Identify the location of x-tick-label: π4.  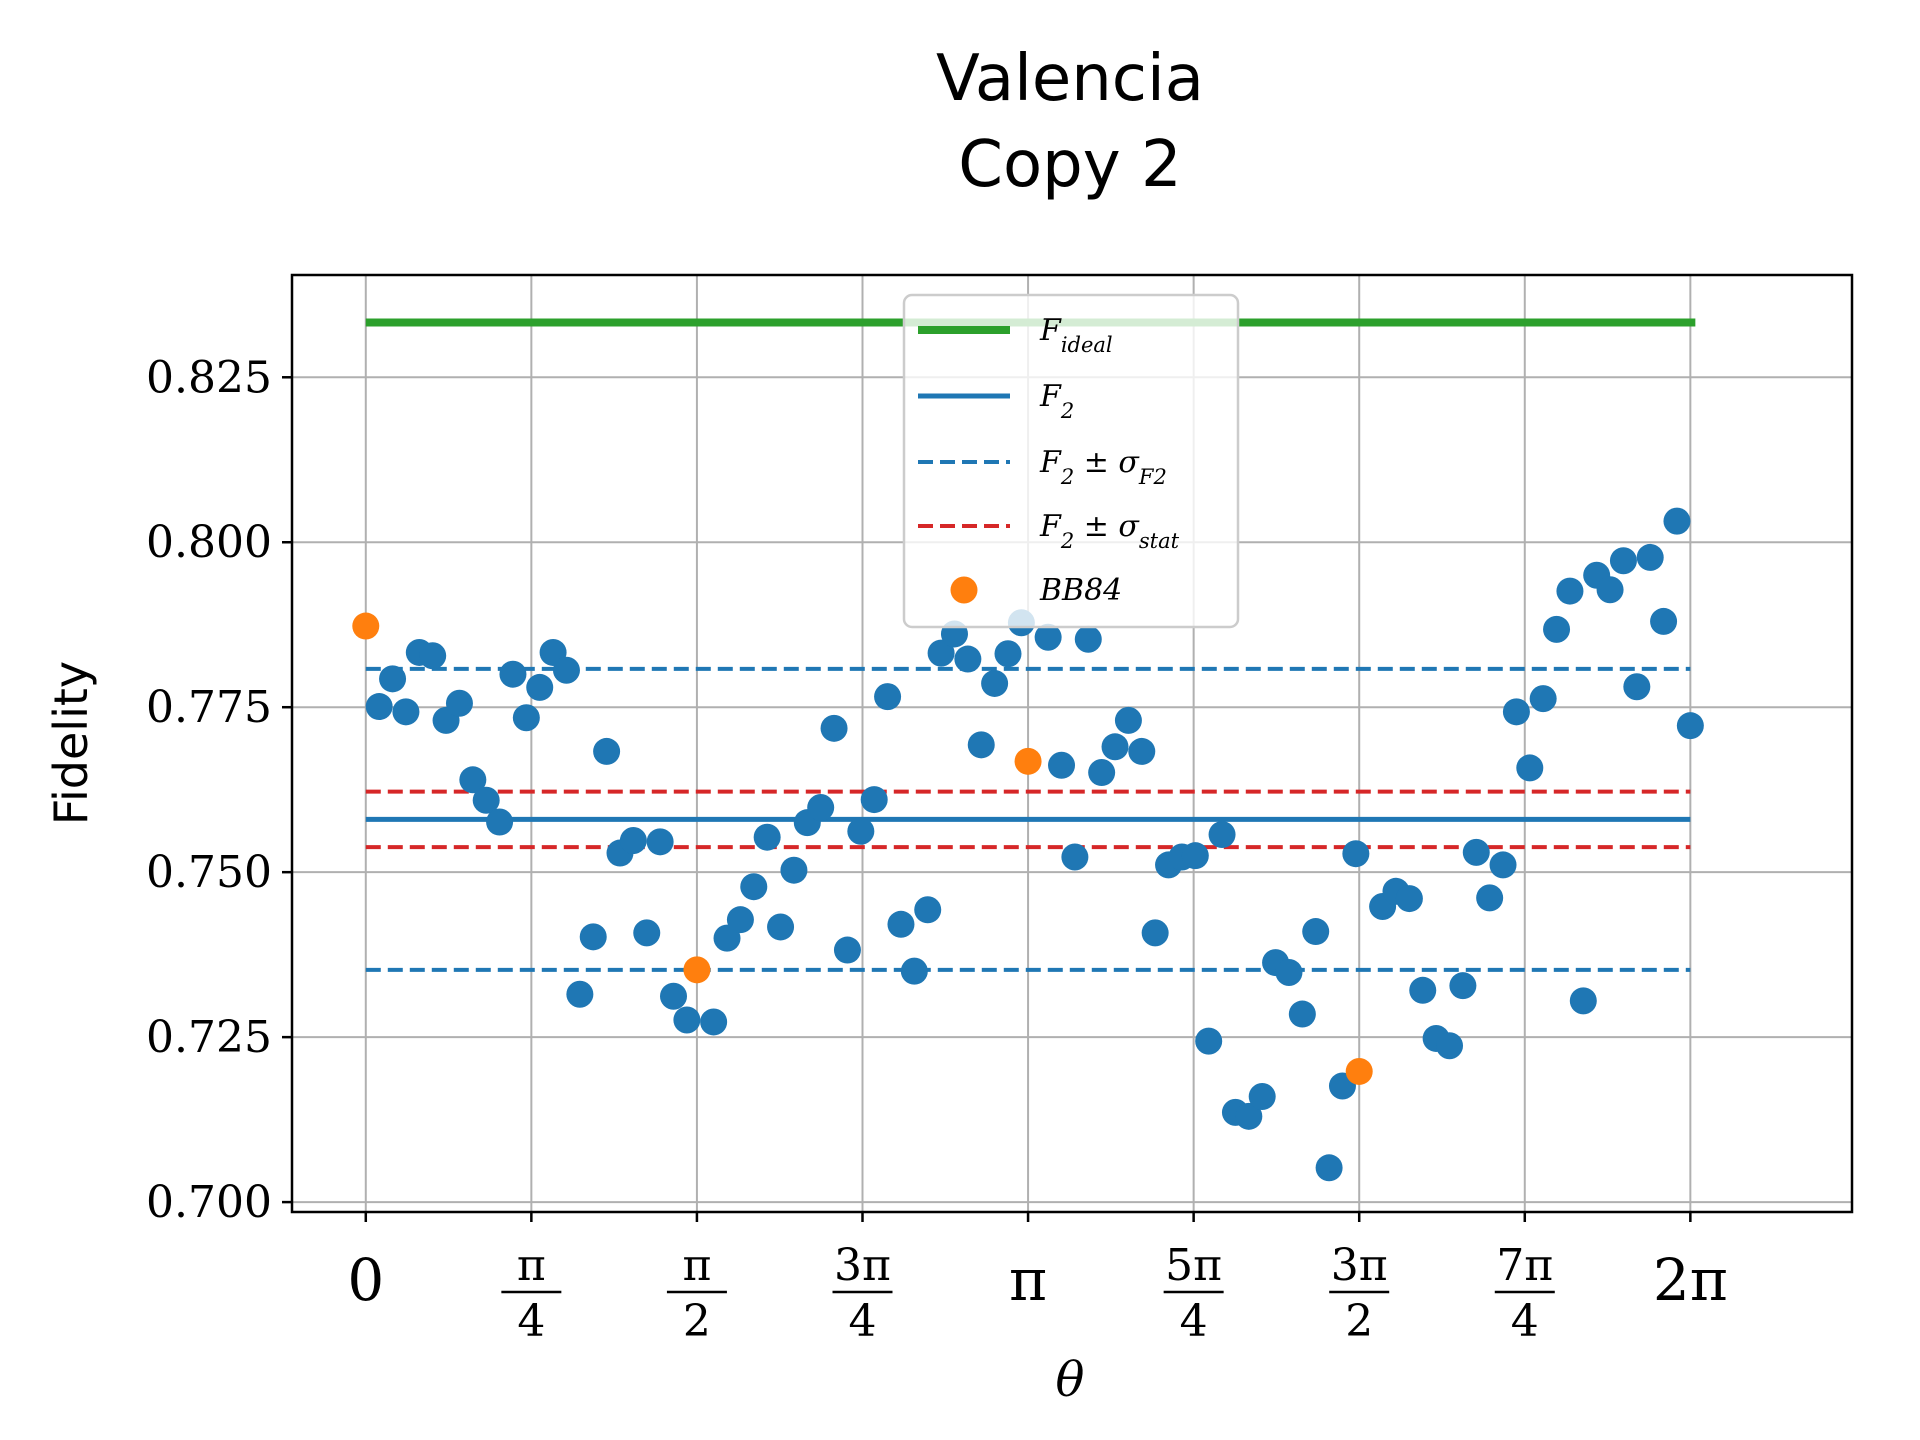
(531, 1293).